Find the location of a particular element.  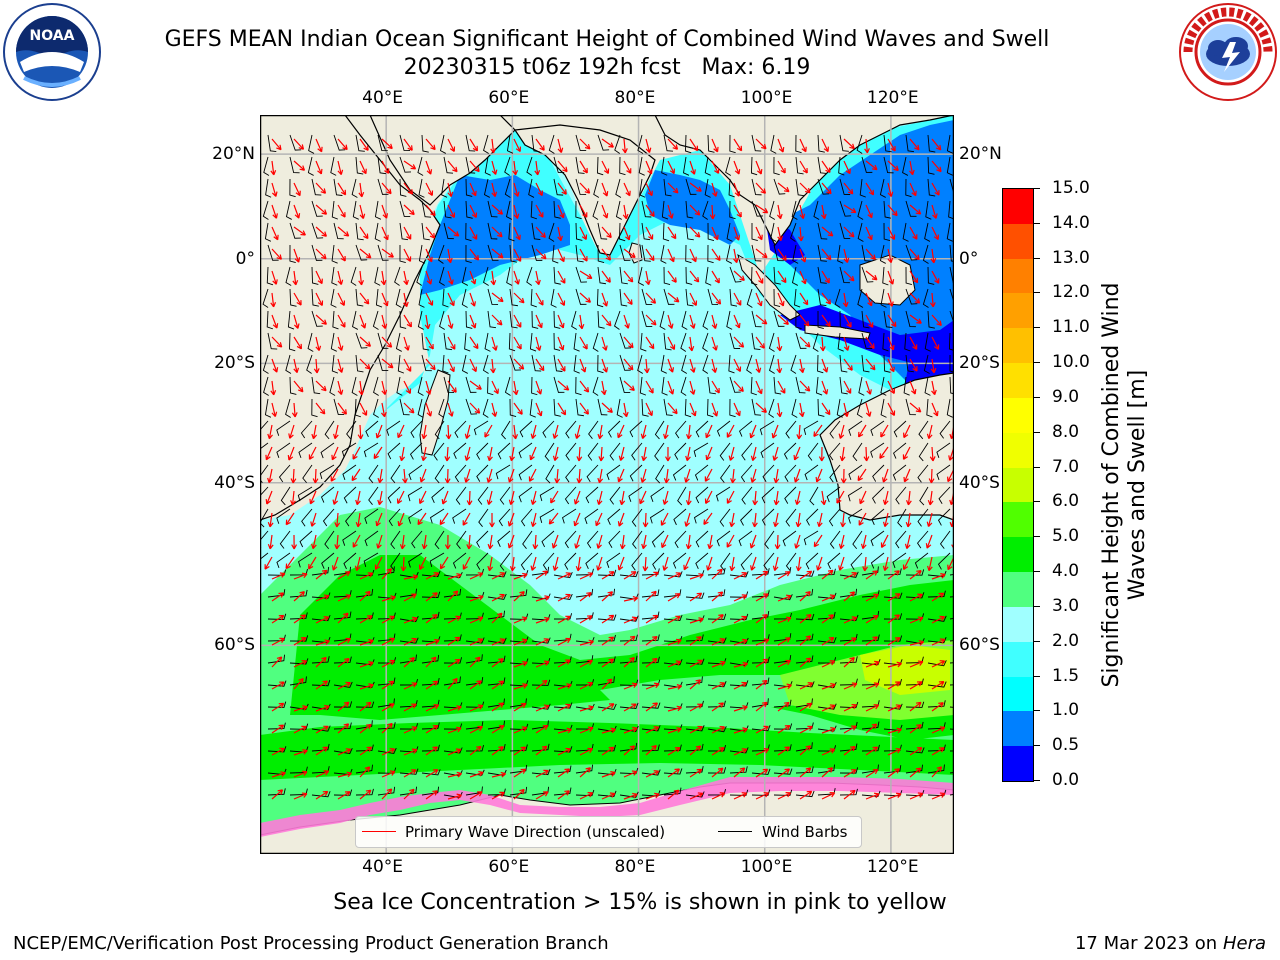

colorbar-segment is located at coordinates (1018, 520).